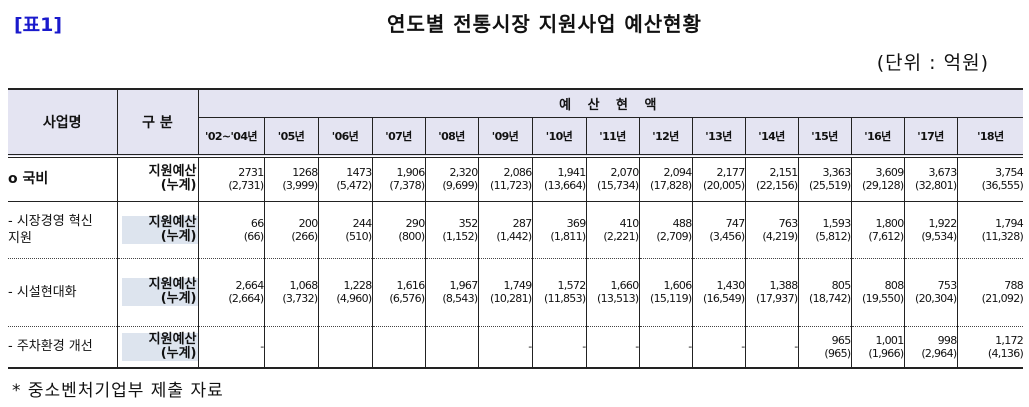 The image size is (1029, 407). I want to click on annual-value: 808, so click(894, 285).